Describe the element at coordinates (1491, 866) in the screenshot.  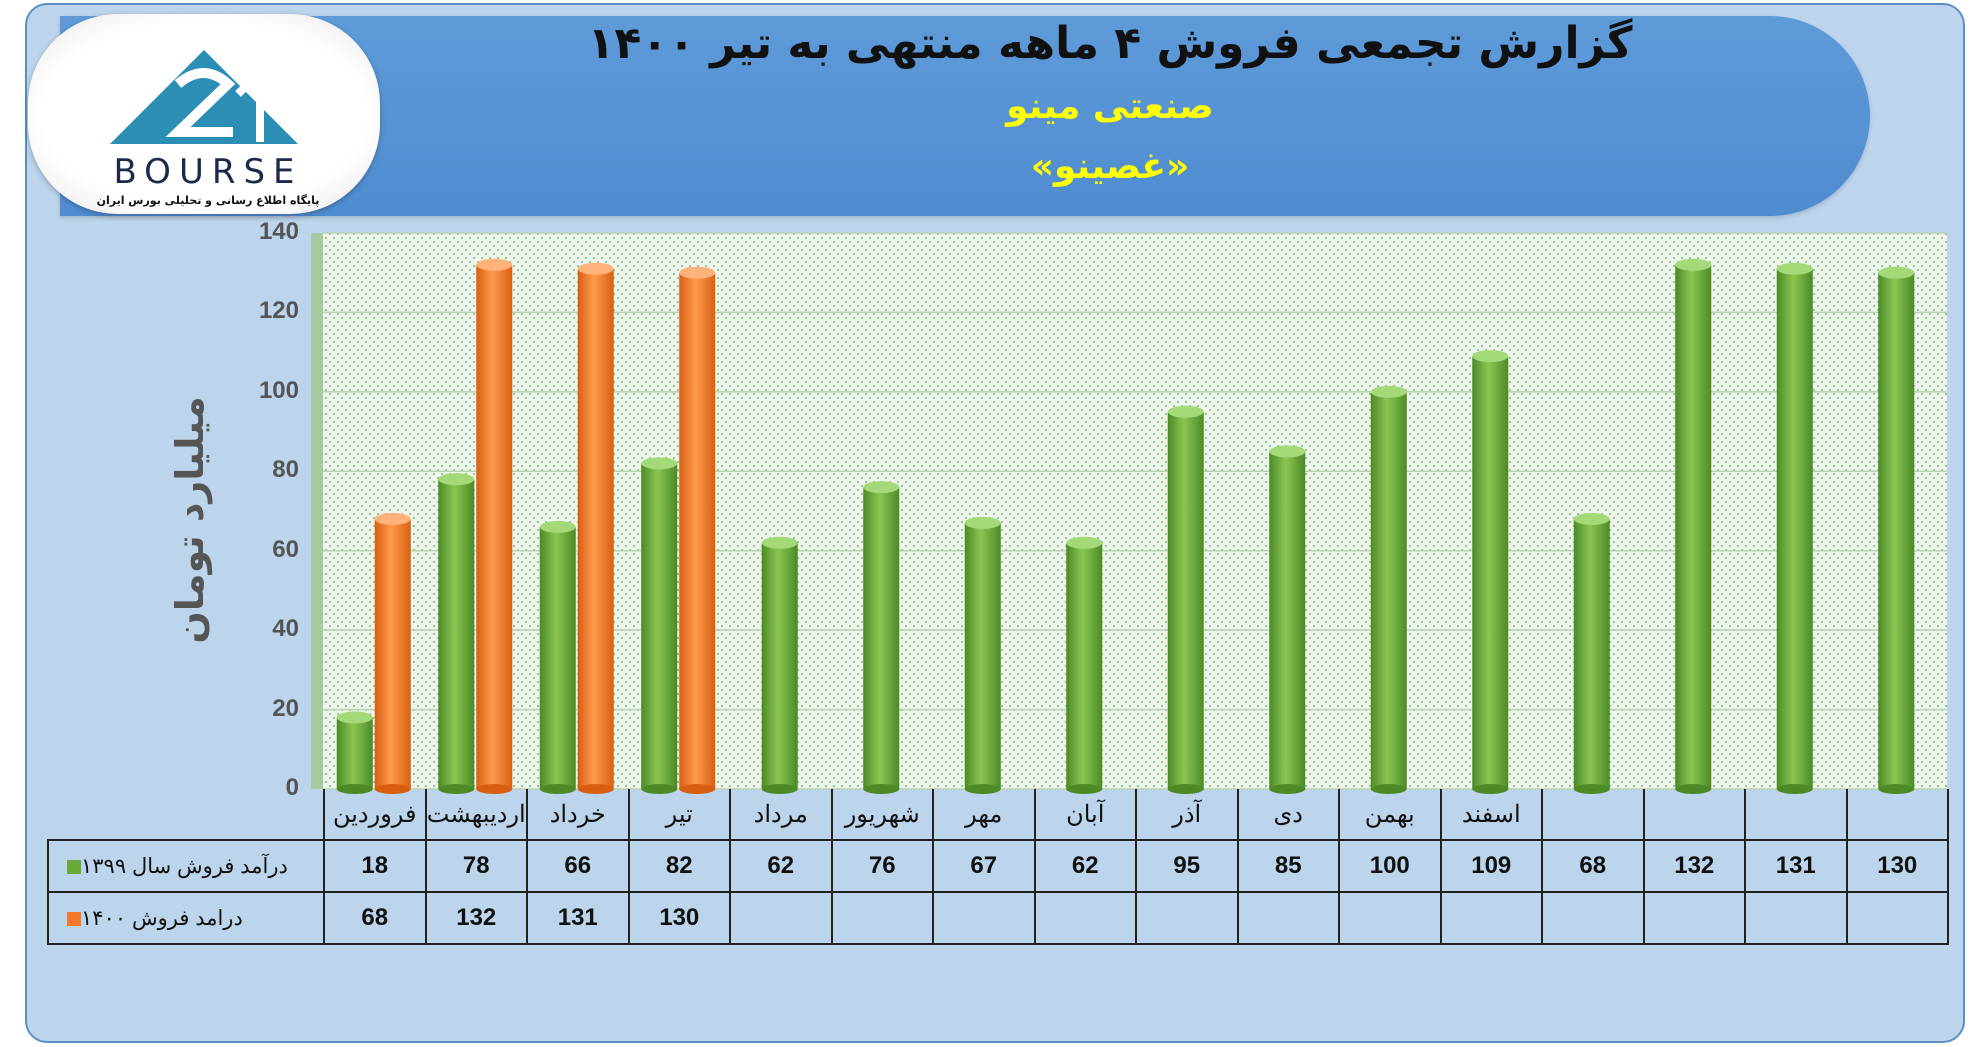
I see `data-cell: 109` at that location.